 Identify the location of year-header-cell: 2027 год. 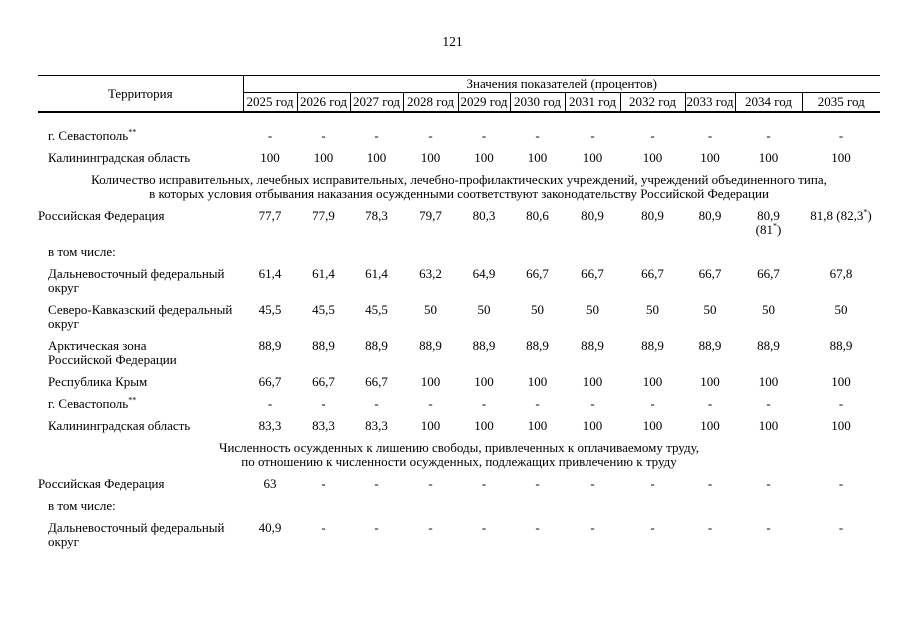
(376, 102).